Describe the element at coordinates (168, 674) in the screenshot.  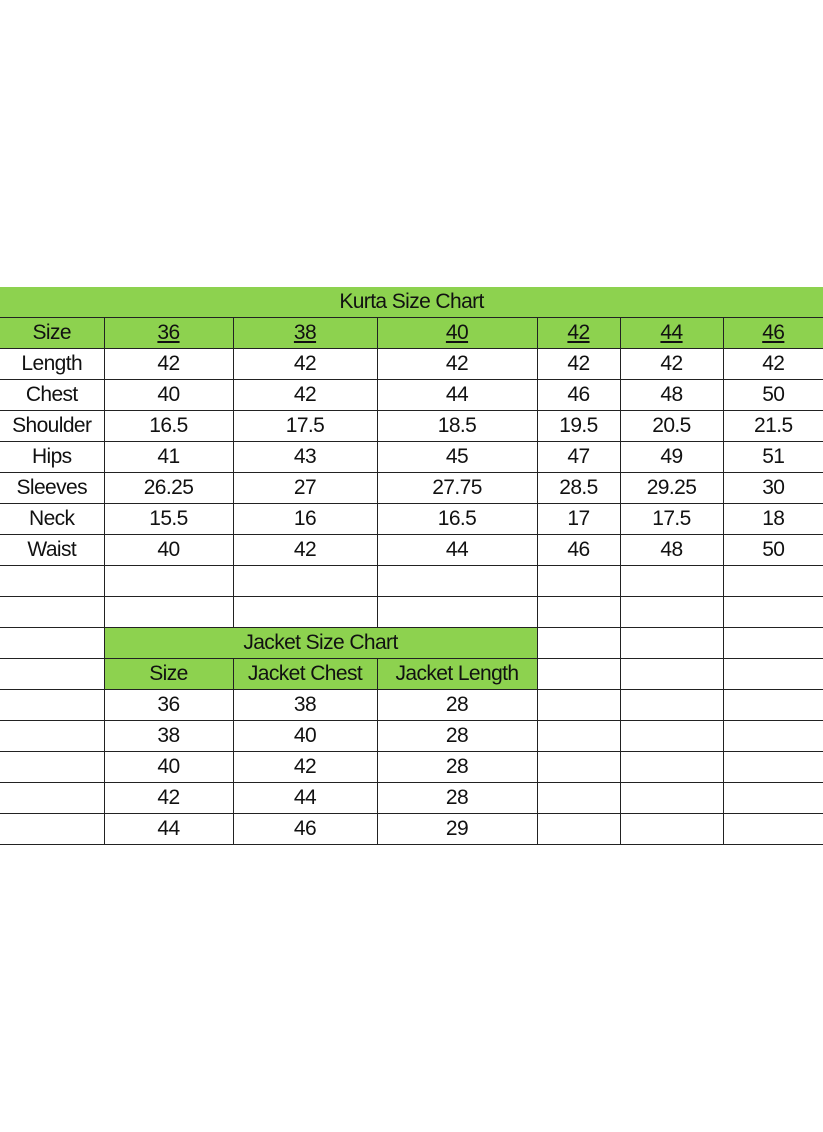
I see `jacket-header-cell: Size` at that location.